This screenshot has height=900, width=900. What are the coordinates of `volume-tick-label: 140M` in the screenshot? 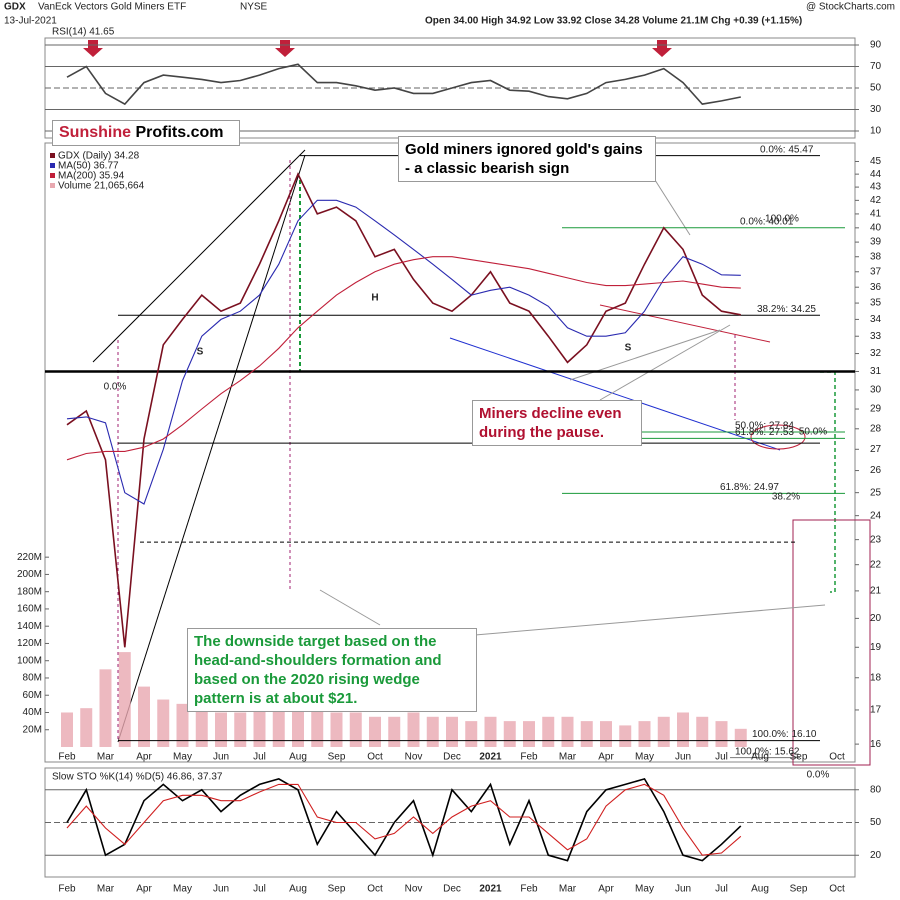 It's located at (29, 626).